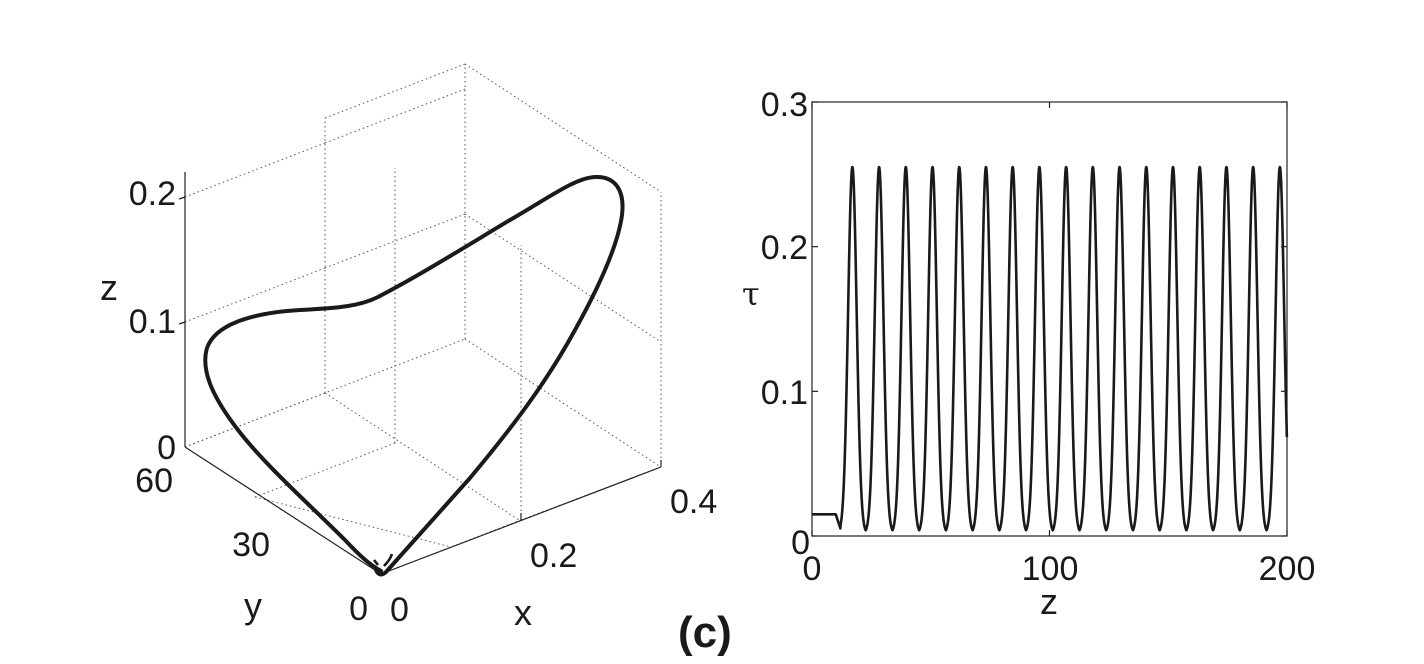  What do you see at coordinates (693, 502) in the screenshot?
I see `x-tick-label: 0.4` at bounding box center [693, 502].